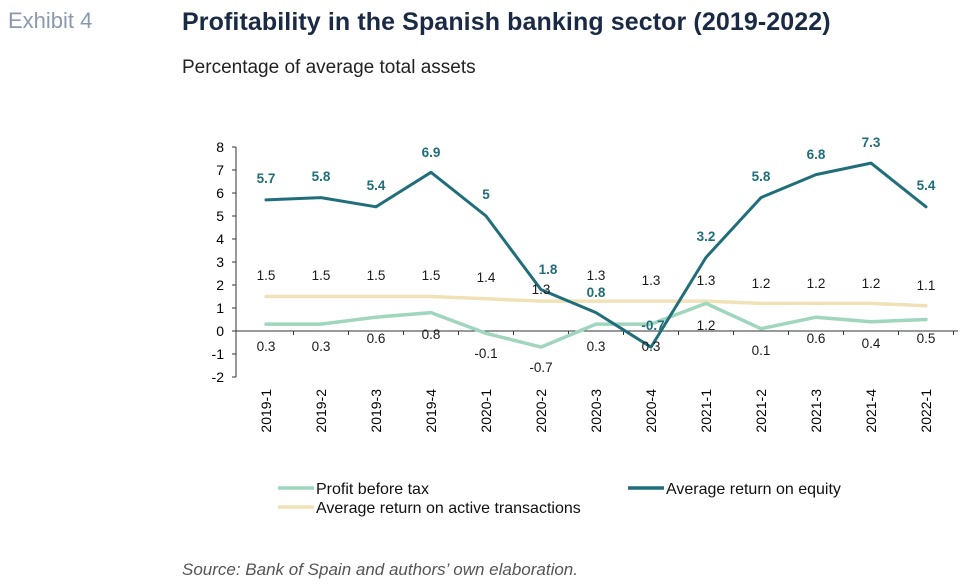 The image size is (969, 588). What do you see at coordinates (329, 67) in the screenshot?
I see `chart-subtitle: Percentage of average total assets` at bounding box center [329, 67].